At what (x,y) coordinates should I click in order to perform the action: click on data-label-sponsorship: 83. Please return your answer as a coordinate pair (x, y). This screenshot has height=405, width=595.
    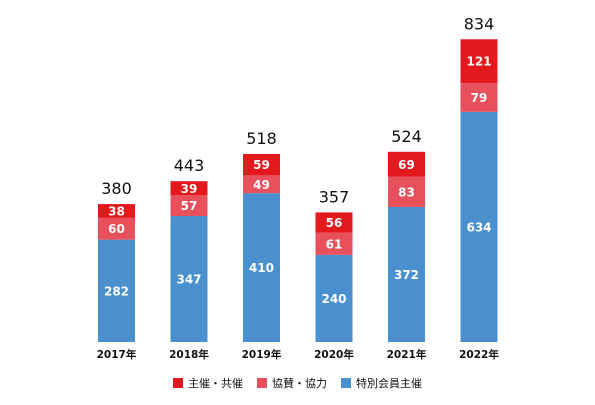
    Looking at the image, I should click on (406, 192).